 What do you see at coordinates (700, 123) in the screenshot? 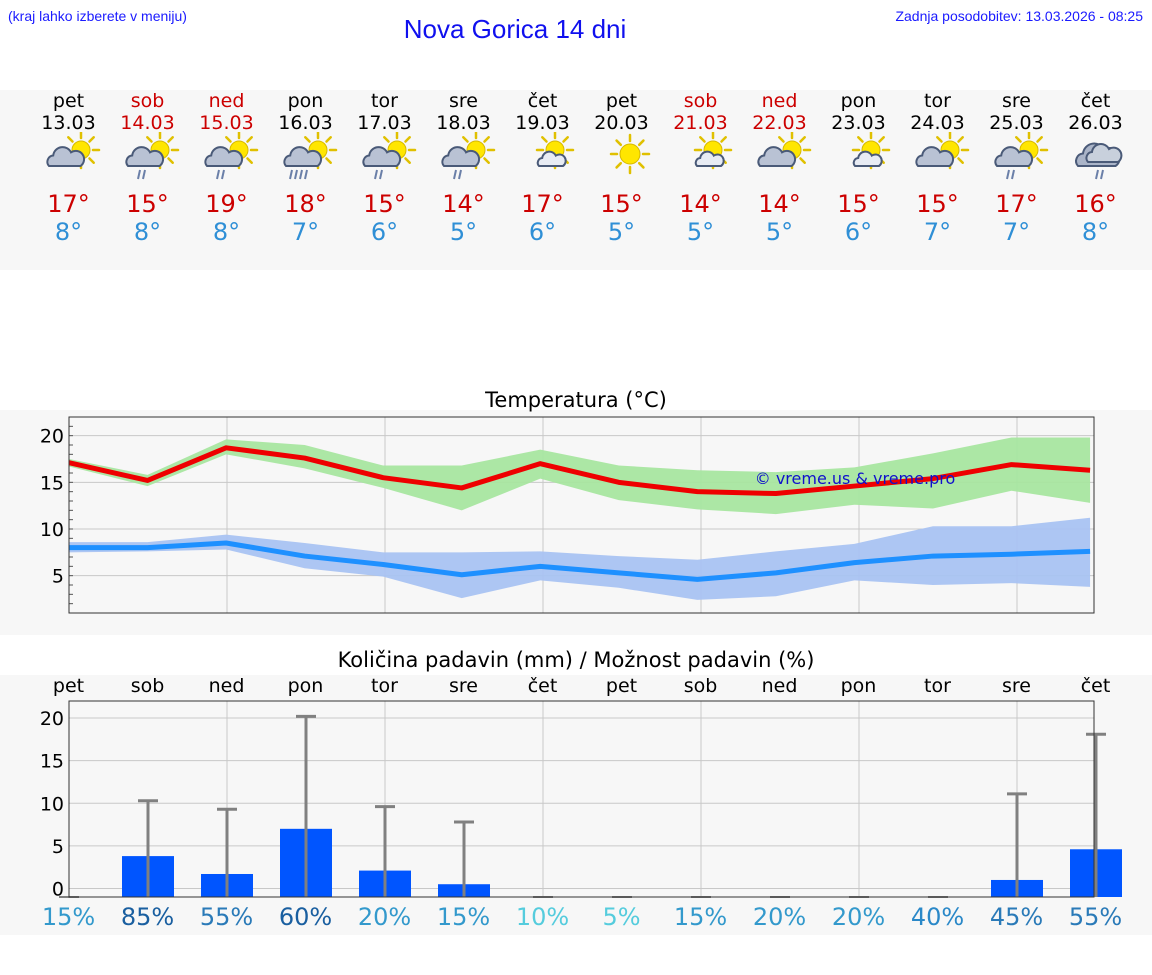
I see `day-date: 21.03` at bounding box center [700, 123].